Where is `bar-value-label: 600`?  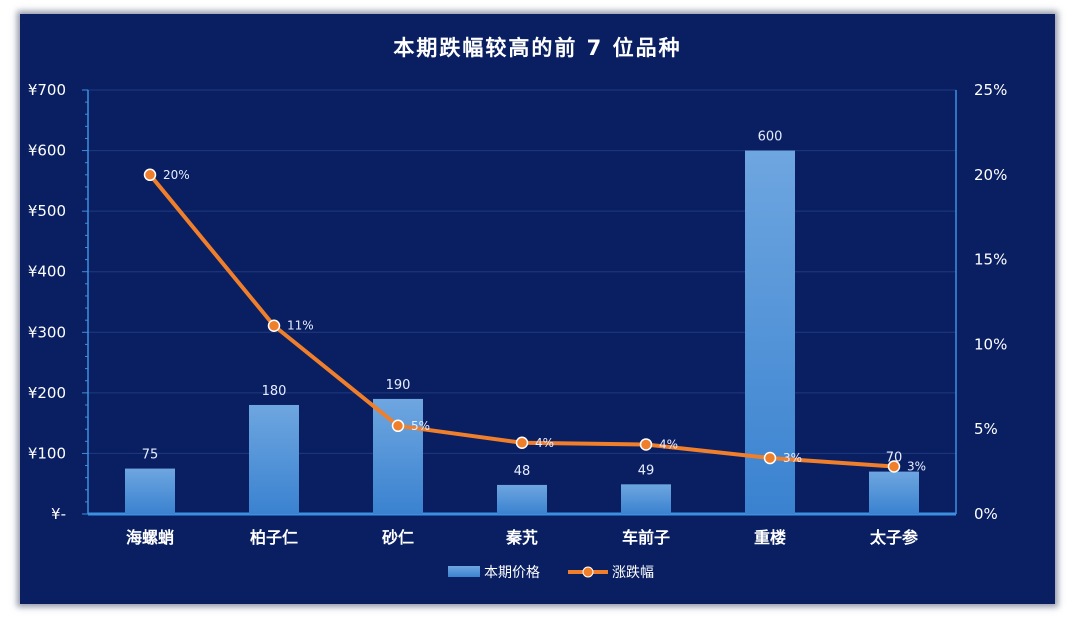
bar-value-label: 600 is located at coordinates (770, 137).